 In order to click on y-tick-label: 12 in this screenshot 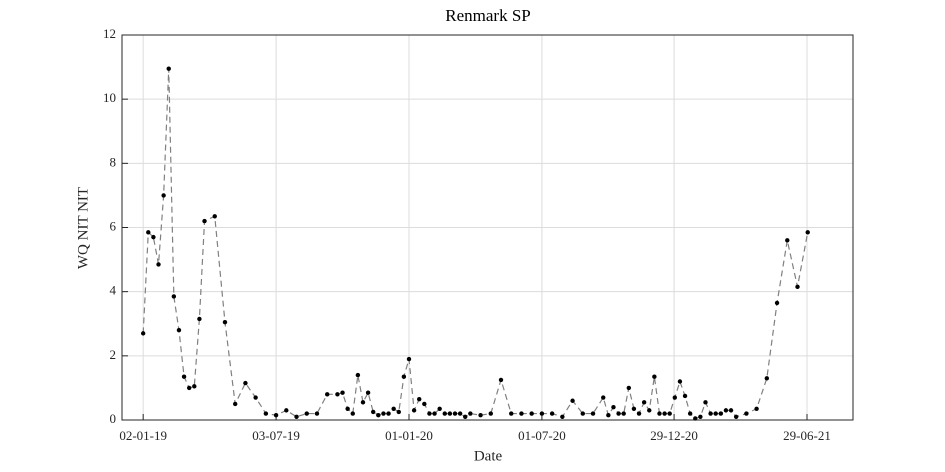, I will do `click(109, 33)`.